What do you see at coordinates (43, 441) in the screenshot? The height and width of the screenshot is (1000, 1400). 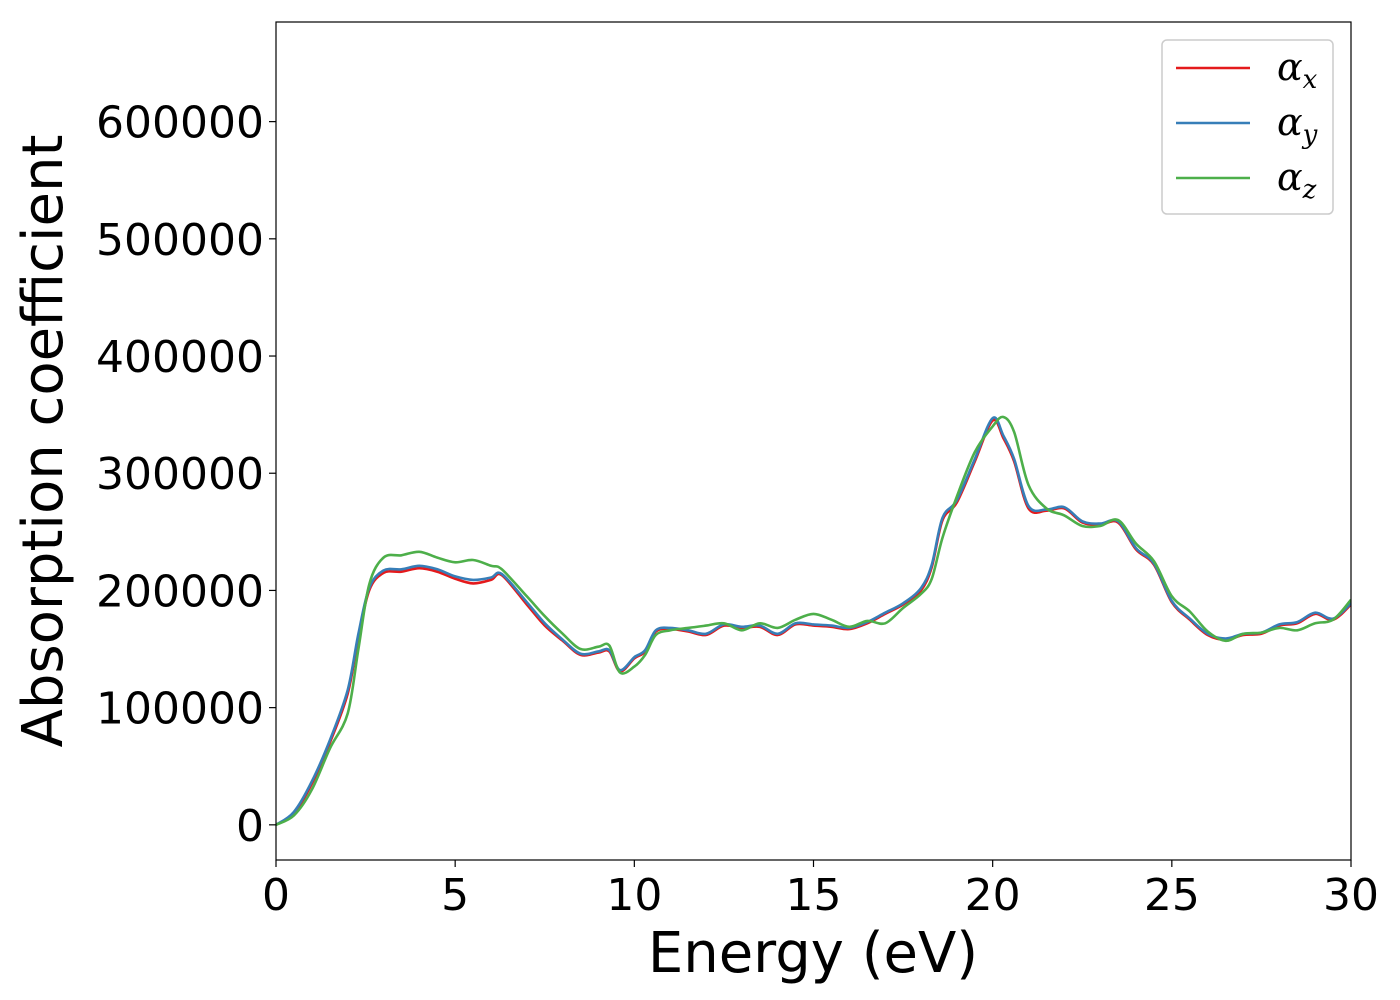 I see `y-axis-label: Absorption coefficient` at bounding box center [43, 441].